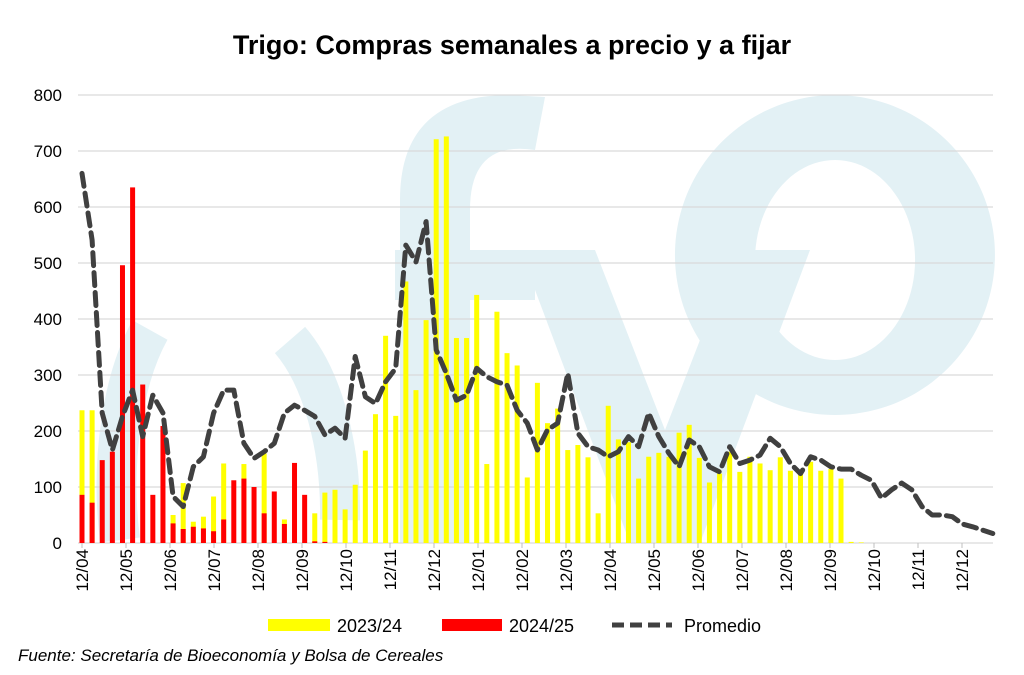 The height and width of the screenshot is (675, 1024). I want to click on x-tick-label: 12/09, so click(830, 570).